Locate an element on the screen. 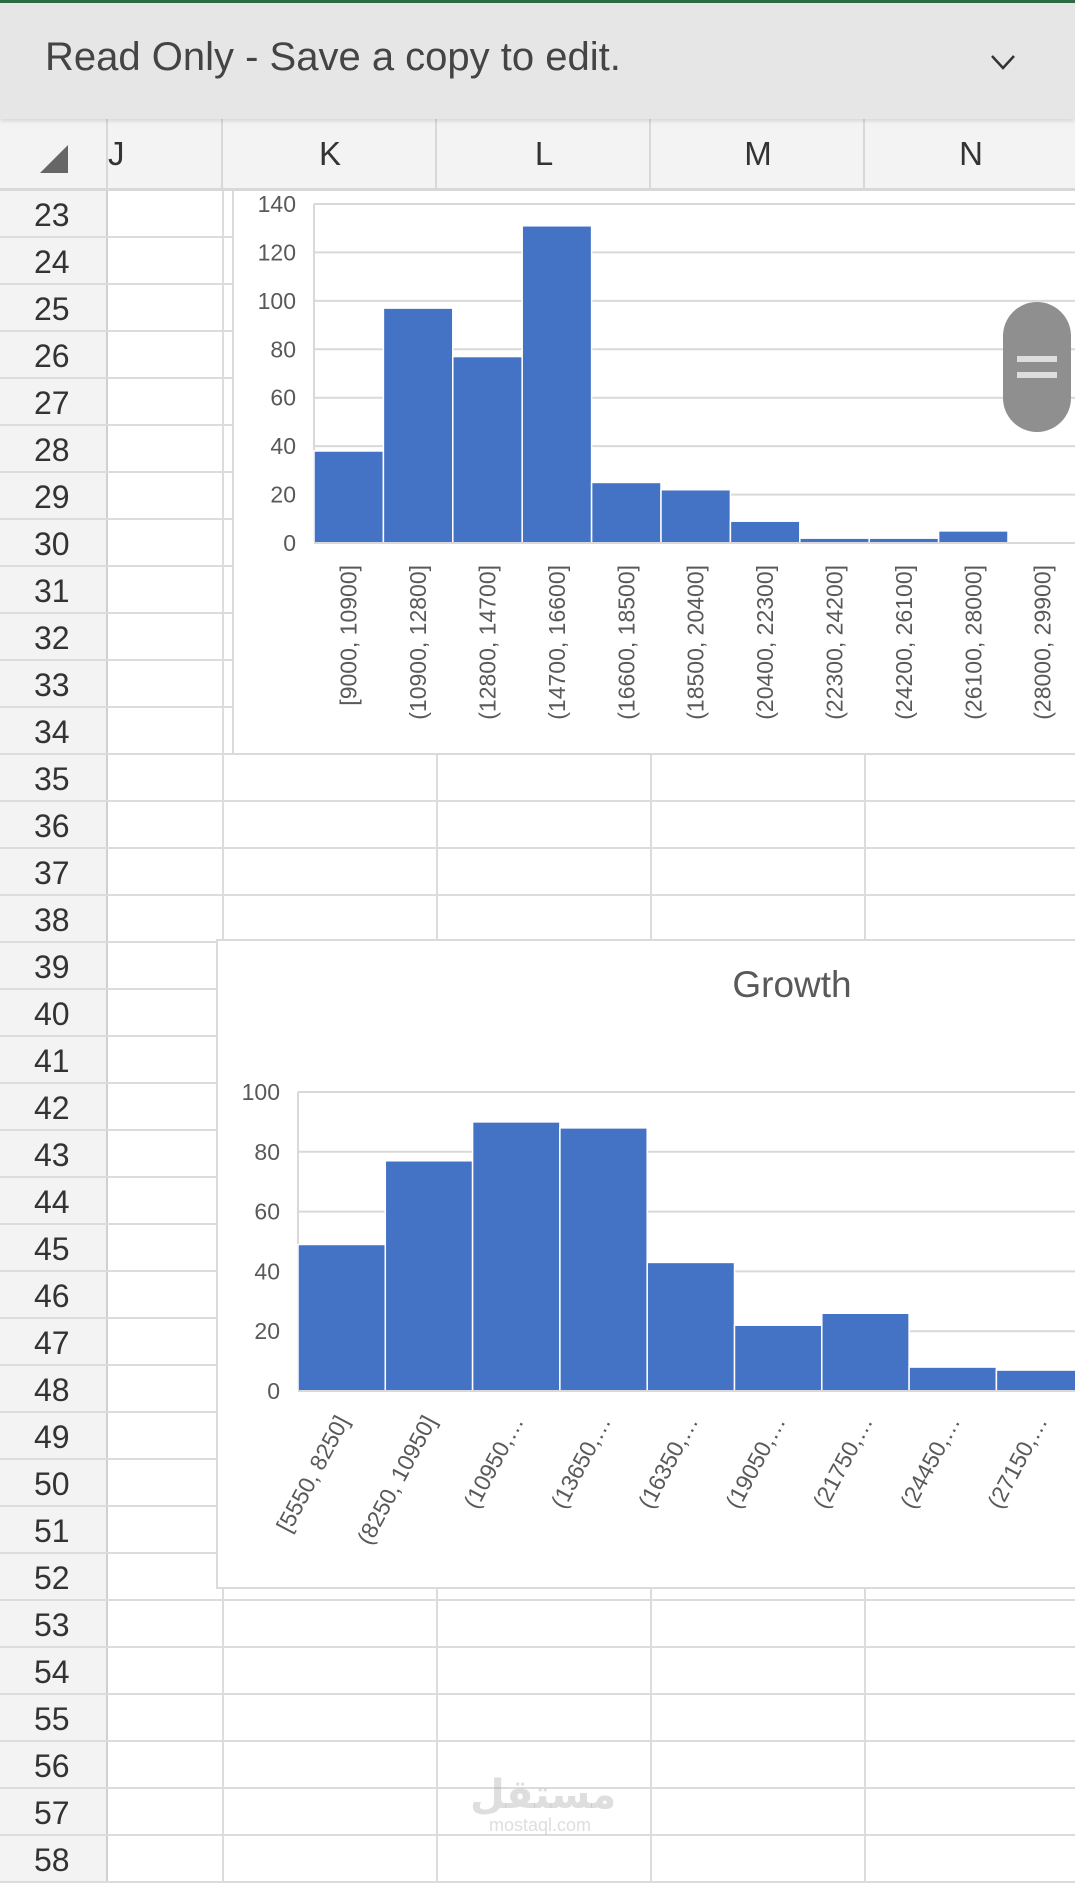  row-number: 35 is located at coordinates (54, 777).